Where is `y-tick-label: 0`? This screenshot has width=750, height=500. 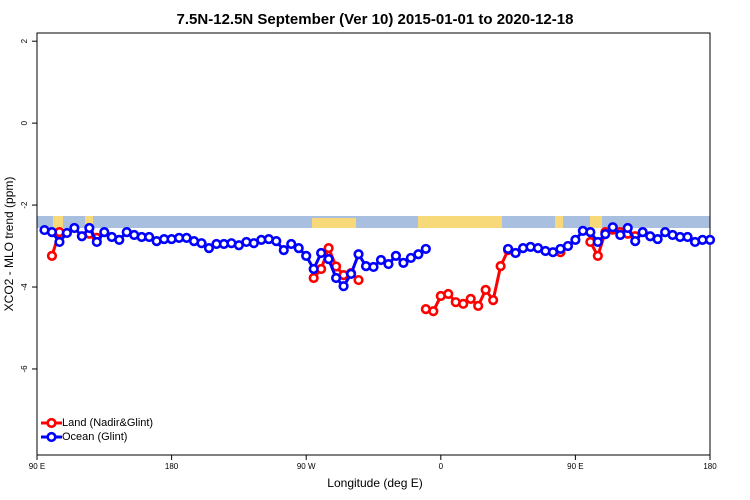 y-tick-label: 0 is located at coordinates (24, 122).